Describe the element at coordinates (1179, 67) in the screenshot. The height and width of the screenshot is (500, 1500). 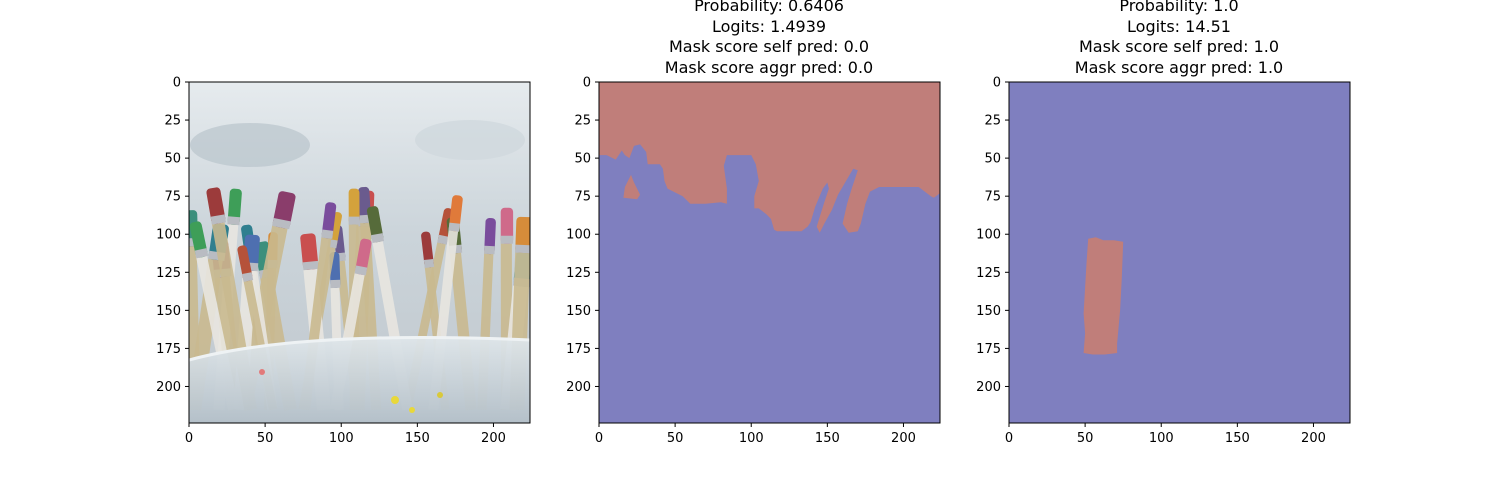
I see `panel-3-title-line-4: Mask score aggr pred: 1.0` at that location.